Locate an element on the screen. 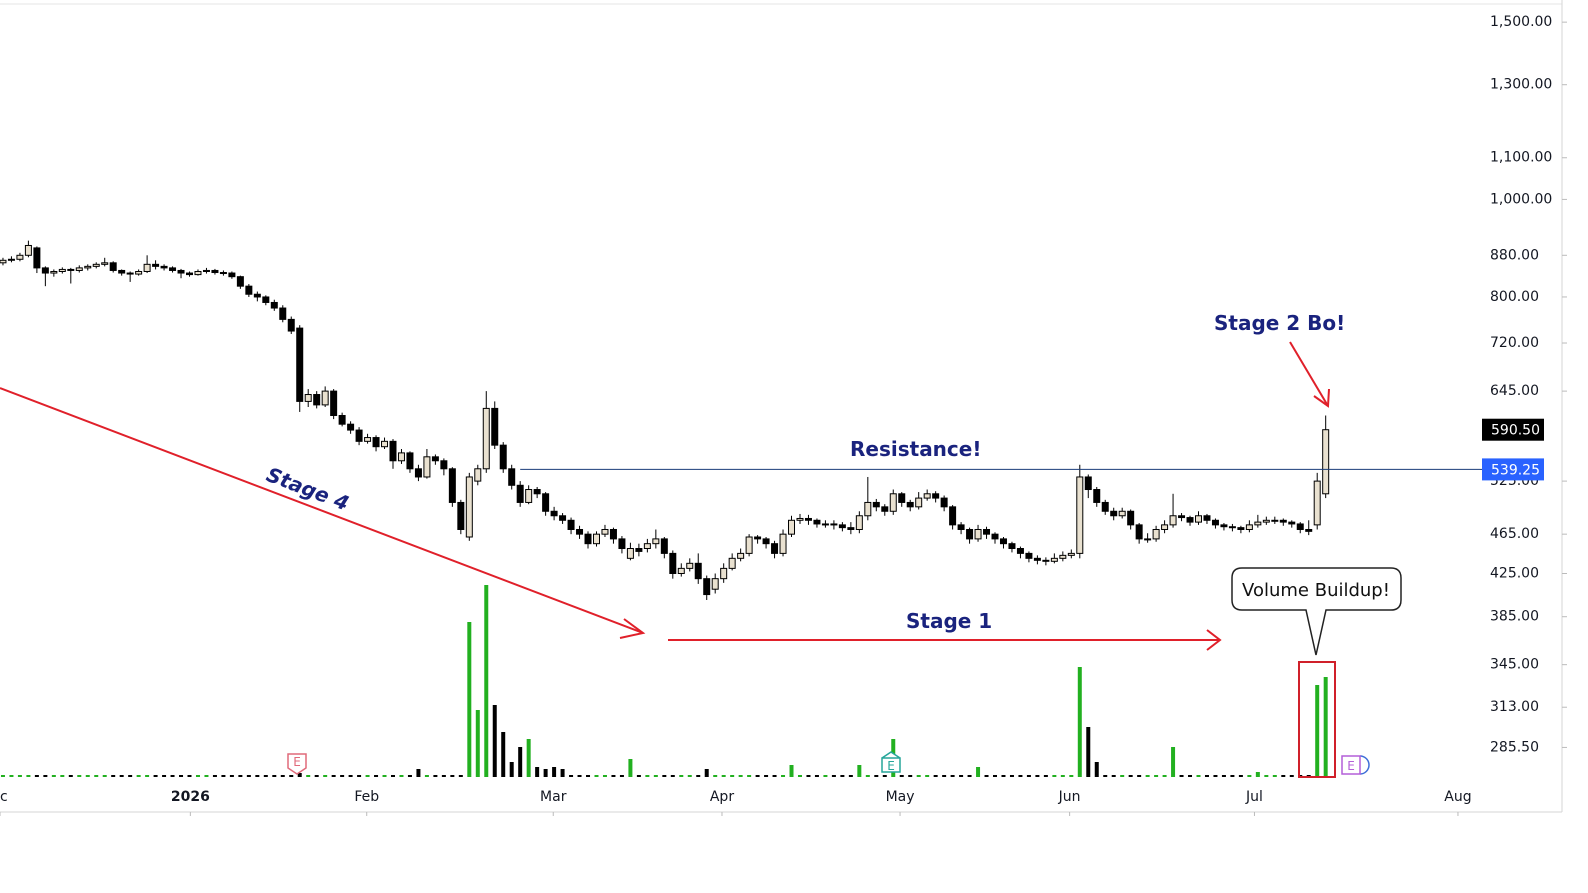 This screenshot has width=1588, height=893. x-tick-label: Mar is located at coordinates (553, 797).